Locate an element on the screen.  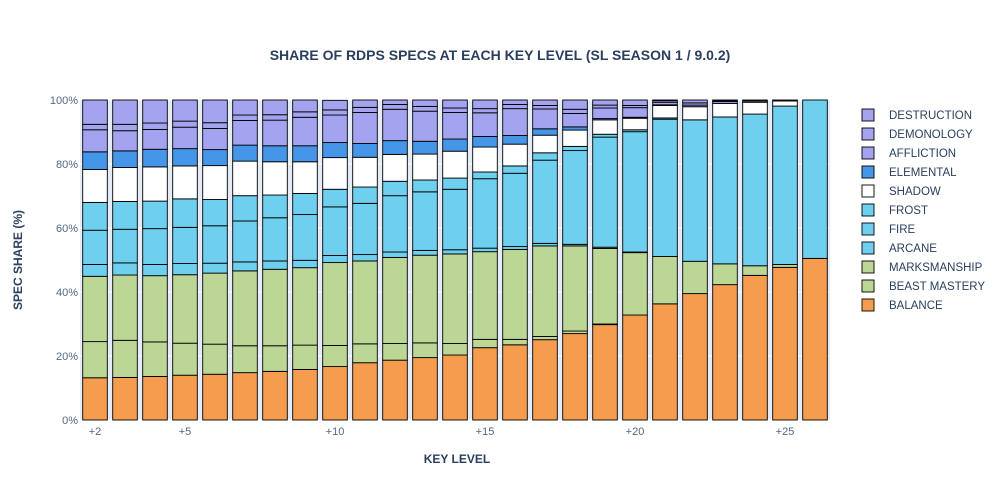
x-tick-label: +5 is located at coordinates (185, 432).